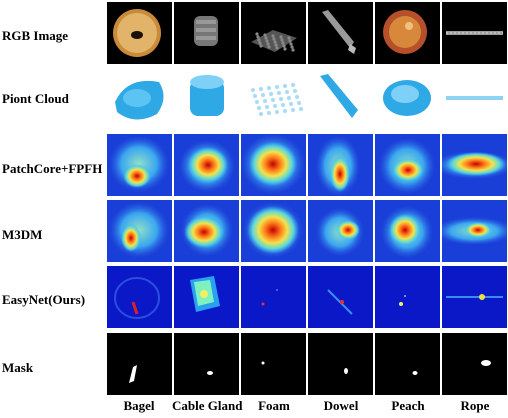 The image size is (508, 418). What do you see at coordinates (139, 165) in the screenshot?
I see `cell-patchcore-bagel` at bounding box center [139, 165].